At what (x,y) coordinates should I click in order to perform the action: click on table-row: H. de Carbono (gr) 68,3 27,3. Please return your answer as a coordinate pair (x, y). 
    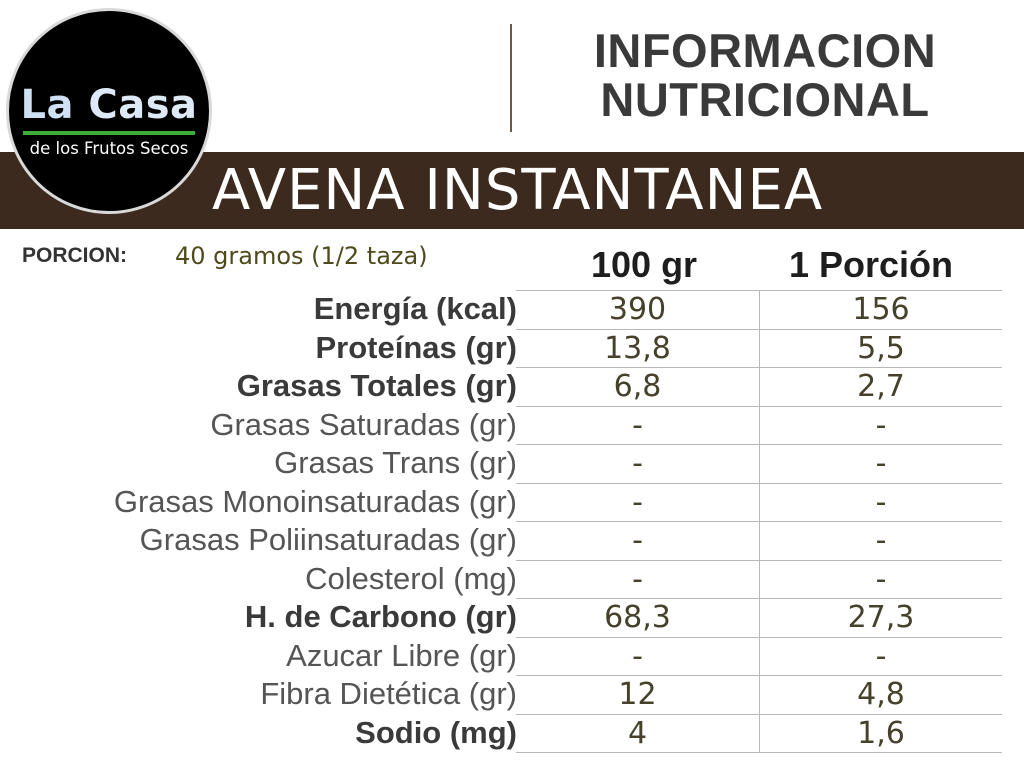
    Looking at the image, I should click on (512, 617).